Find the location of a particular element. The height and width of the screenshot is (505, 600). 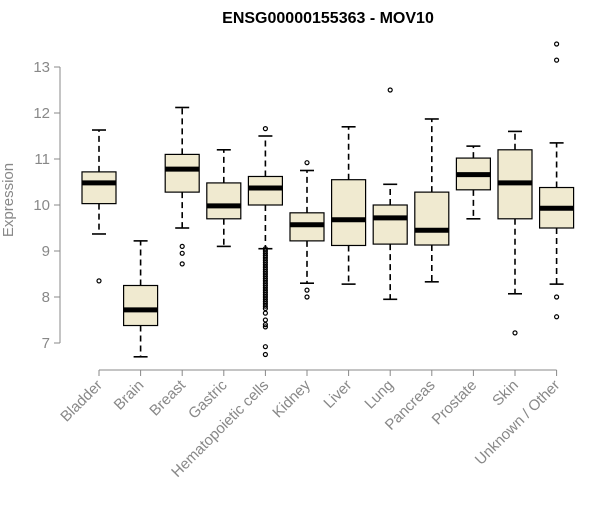

y-tick-label: 11 is located at coordinates (42, 159).